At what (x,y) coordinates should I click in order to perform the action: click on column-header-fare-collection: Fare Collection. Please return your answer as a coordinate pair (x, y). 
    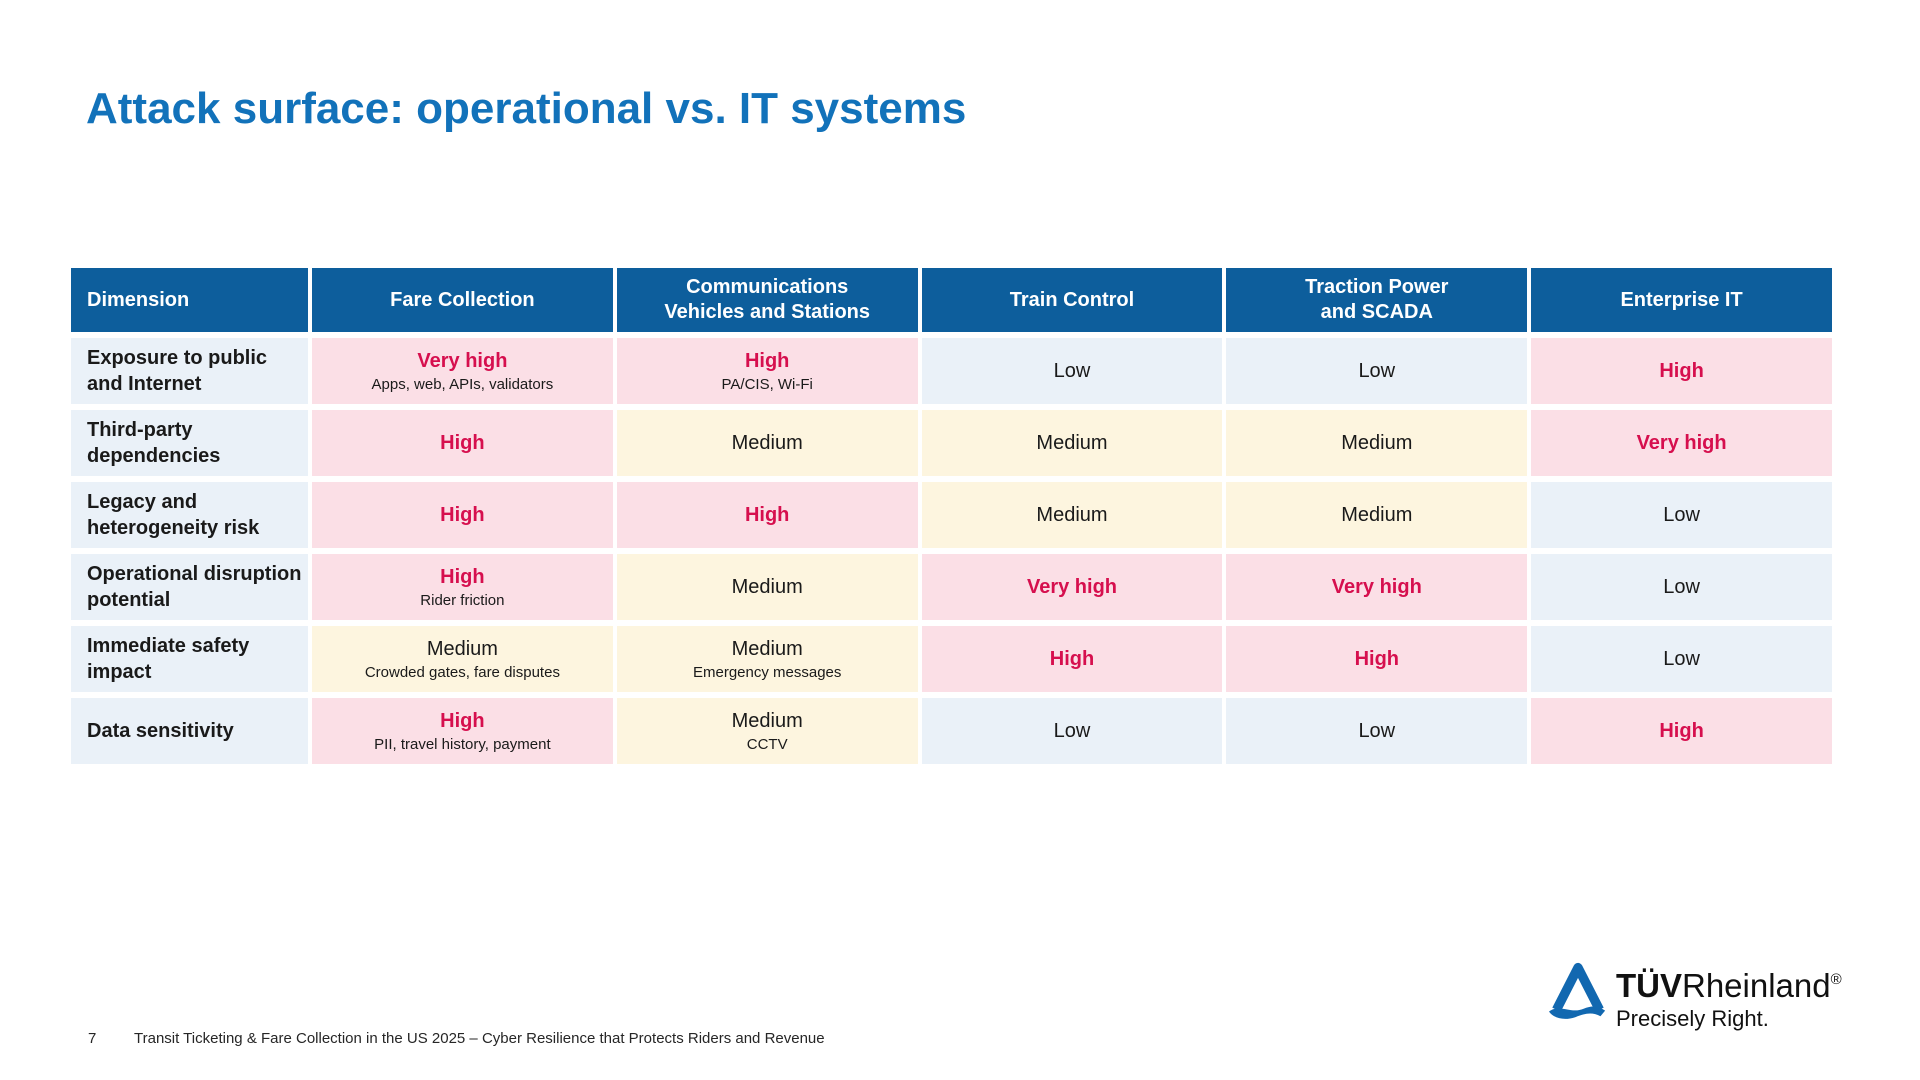
    Looking at the image, I should click on (462, 300).